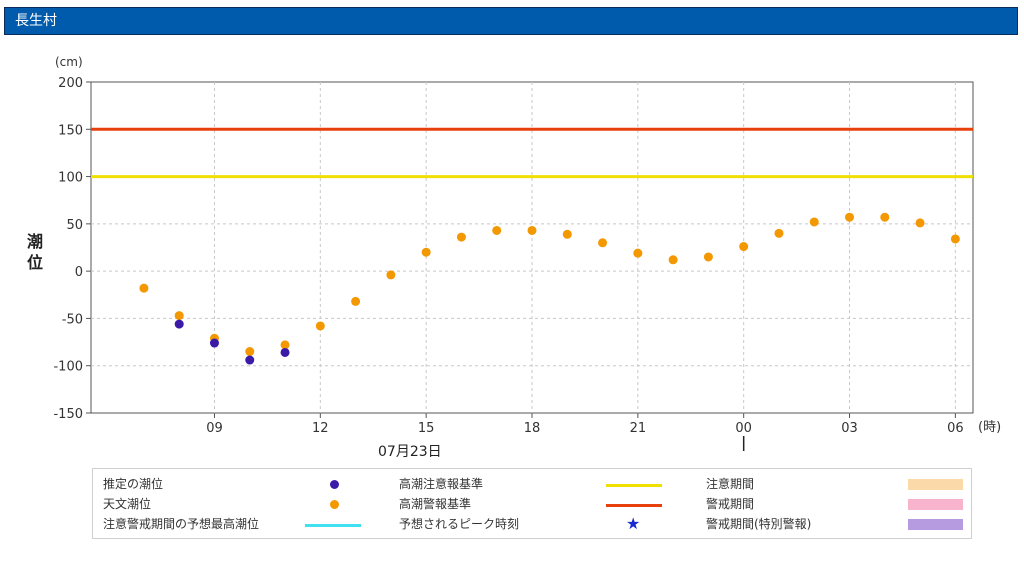  I want to click on legend-swatch-advisory-period, so click(935, 484).